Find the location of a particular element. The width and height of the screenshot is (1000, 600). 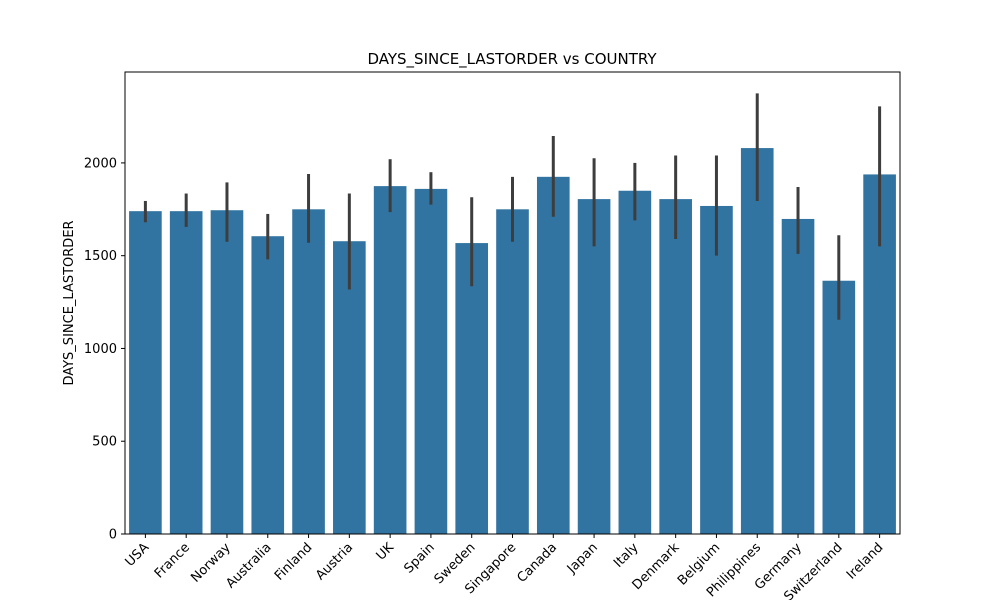

chart-title: DAYS_SINCE_LASTORDER vs COUNTRY is located at coordinates (512, 59).